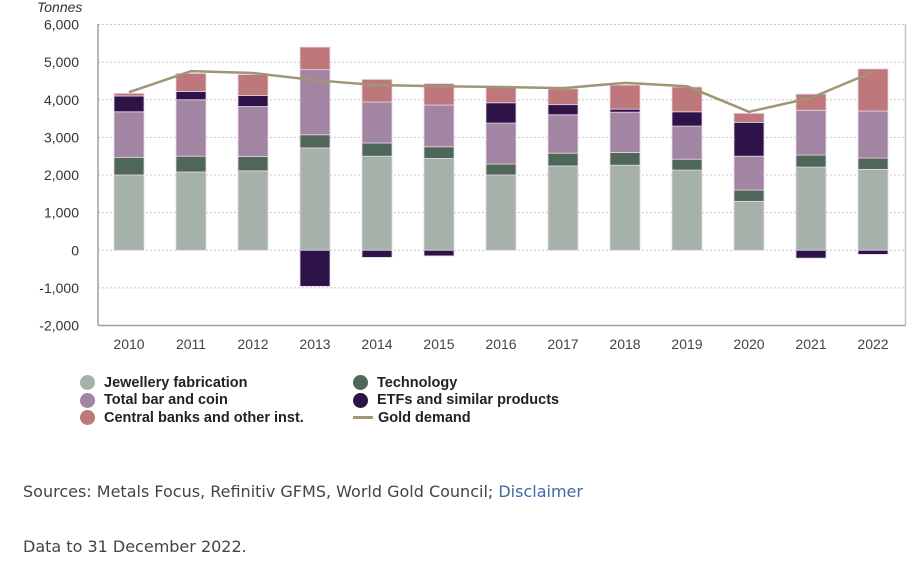  I want to click on bar-group-2013, so click(315, 166).